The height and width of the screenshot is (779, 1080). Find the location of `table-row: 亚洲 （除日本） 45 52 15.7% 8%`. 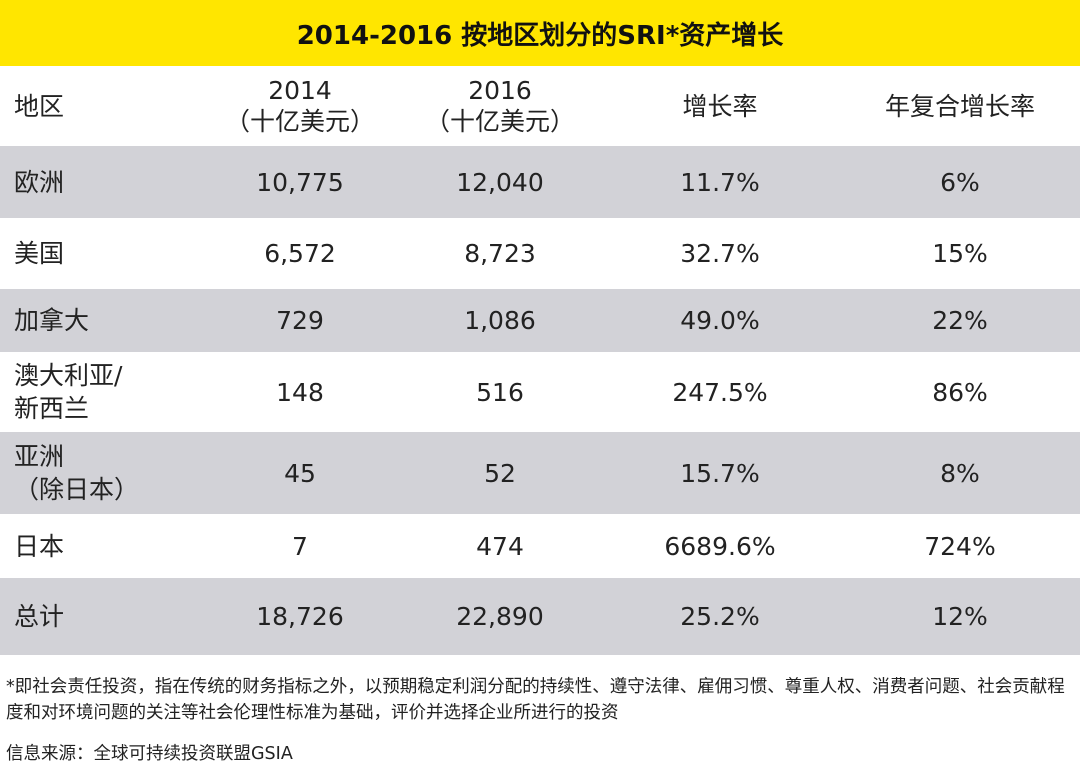

table-row: 亚洲 （除日本） 45 52 15.7% 8% is located at coordinates (540, 473).